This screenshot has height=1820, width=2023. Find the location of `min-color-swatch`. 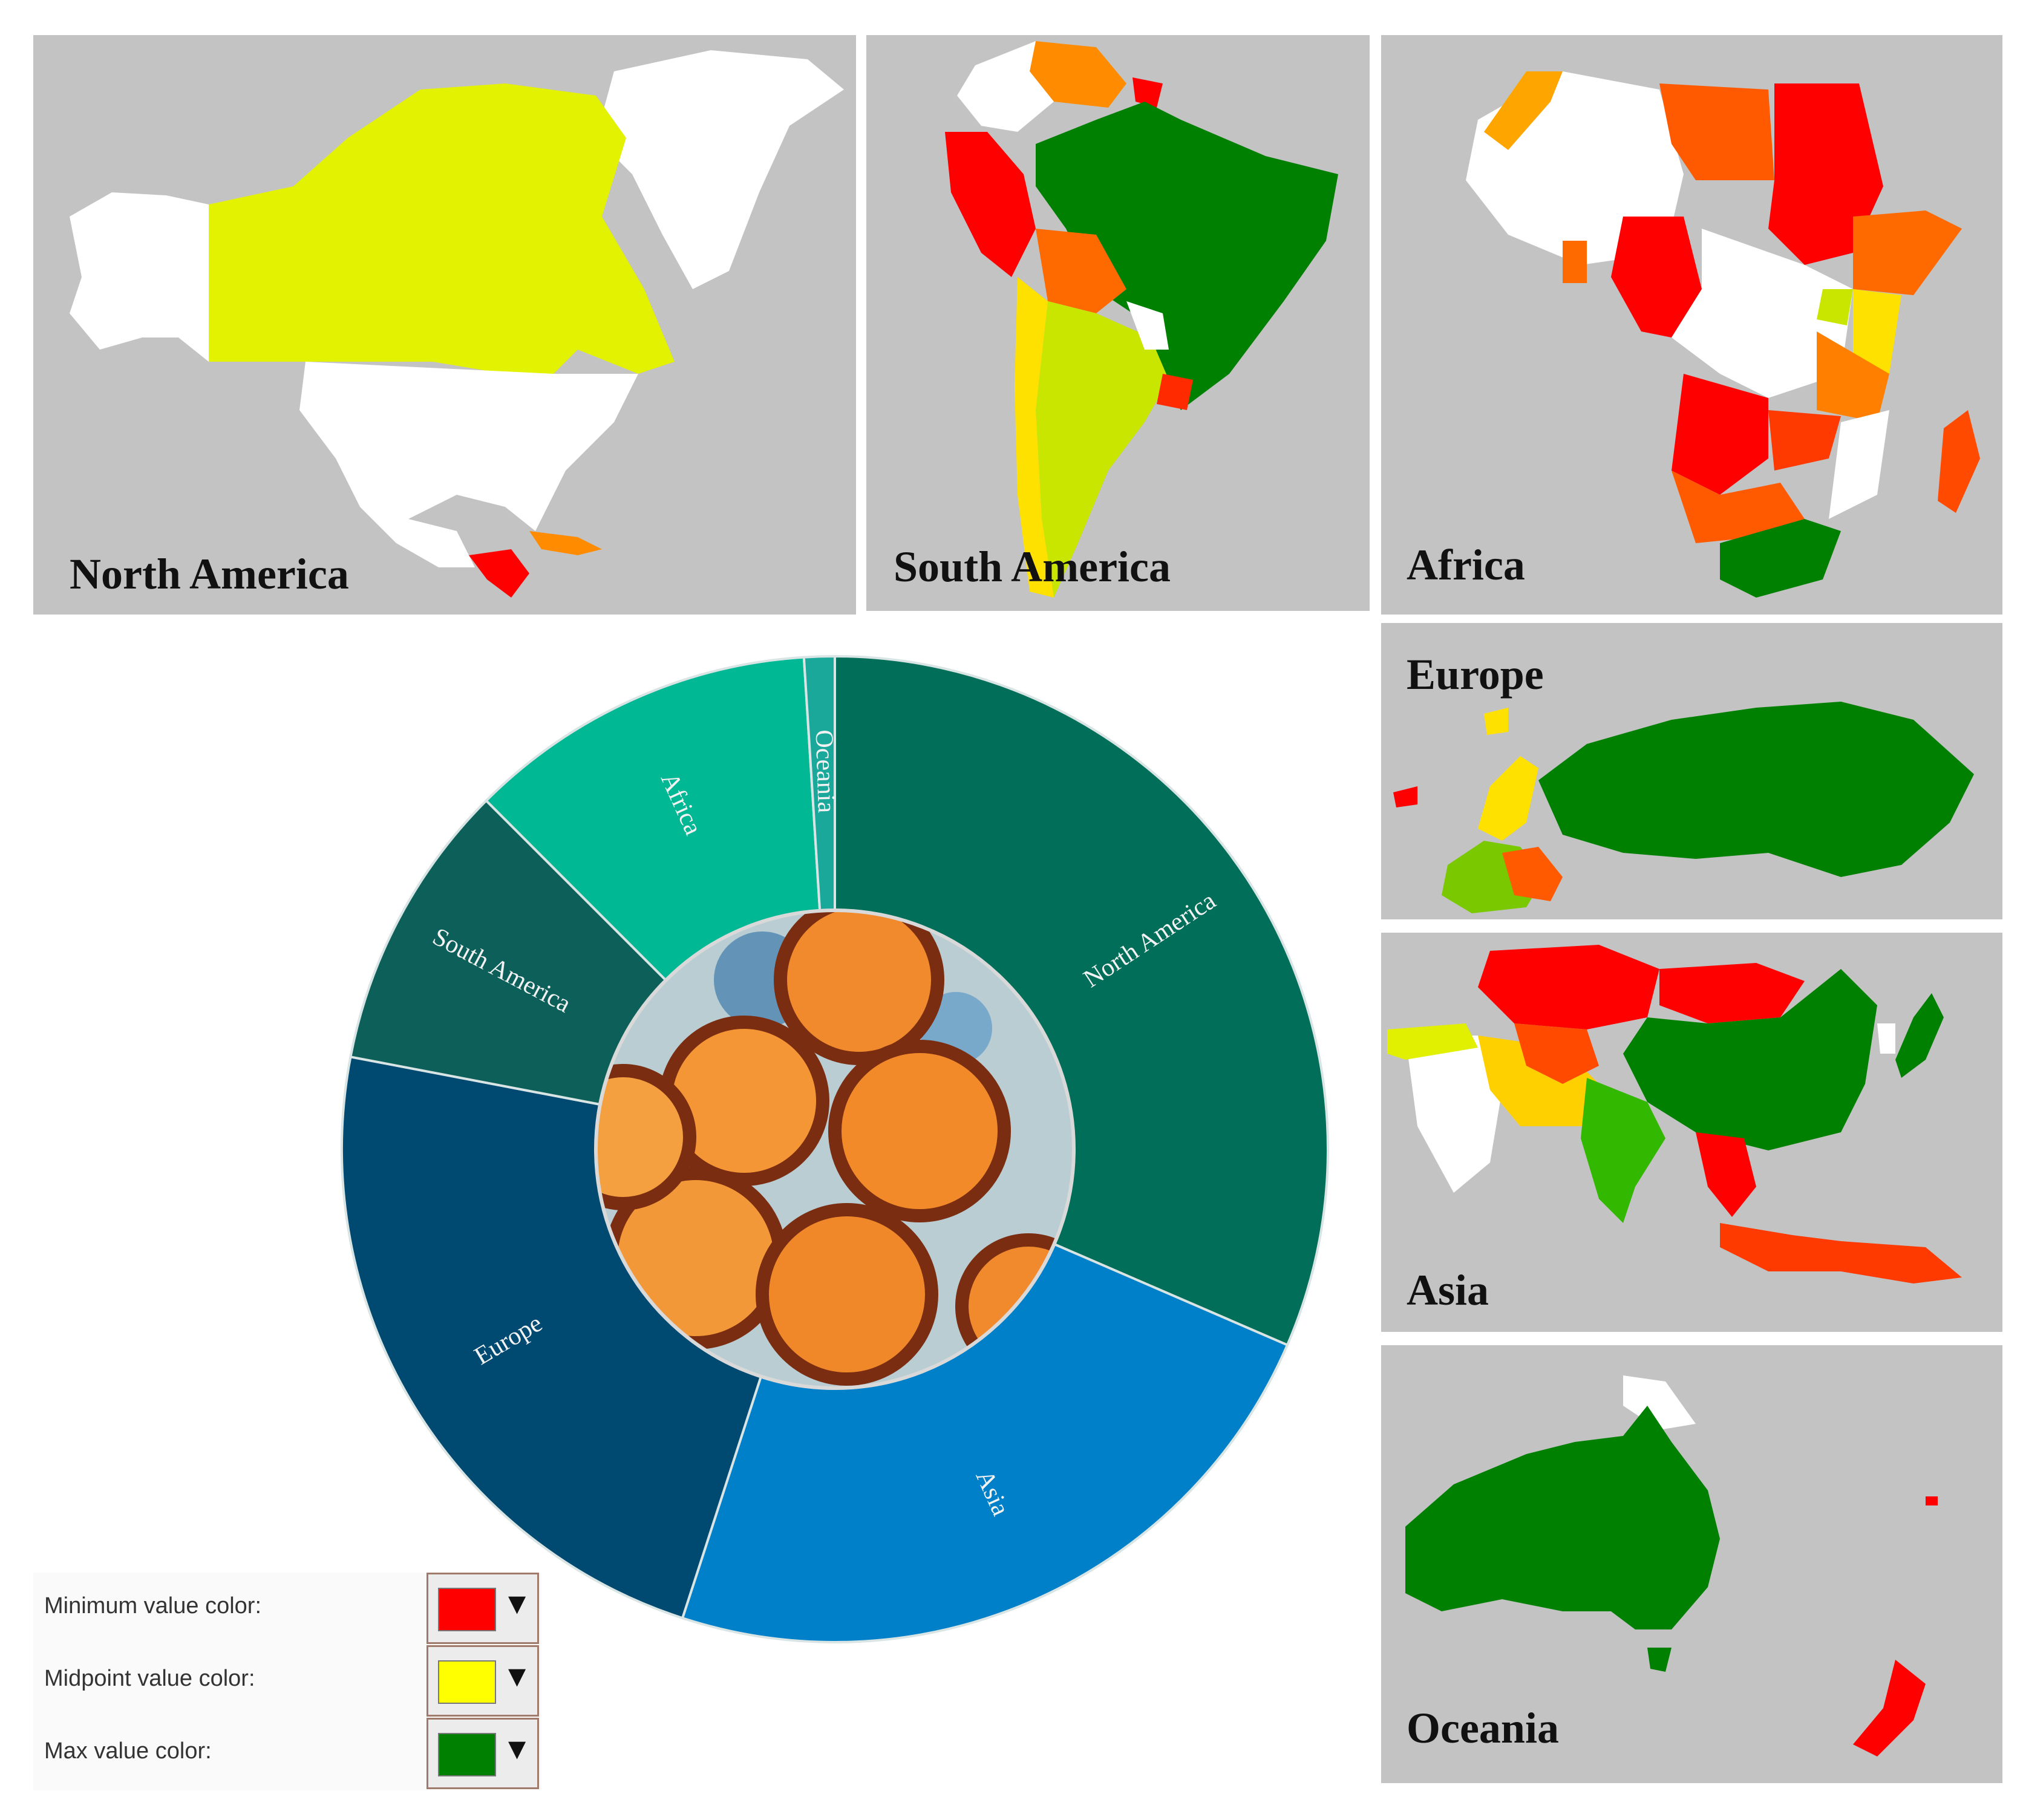

min-color-swatch is located at coordinates (467, 1609).